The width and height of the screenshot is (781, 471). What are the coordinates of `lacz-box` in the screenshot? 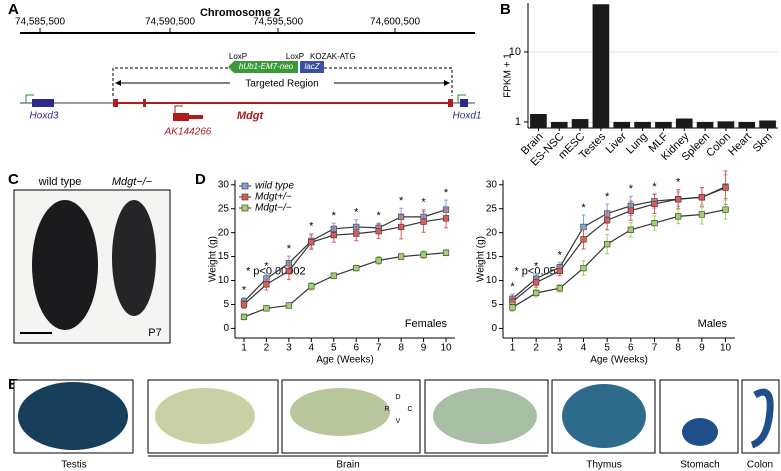 It's located at (312, 67).